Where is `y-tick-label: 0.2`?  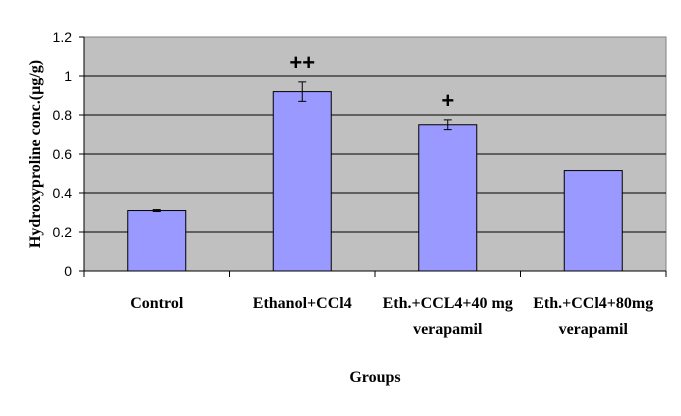 y-tick-label: 0.2 is located at coordinates (63, 232).